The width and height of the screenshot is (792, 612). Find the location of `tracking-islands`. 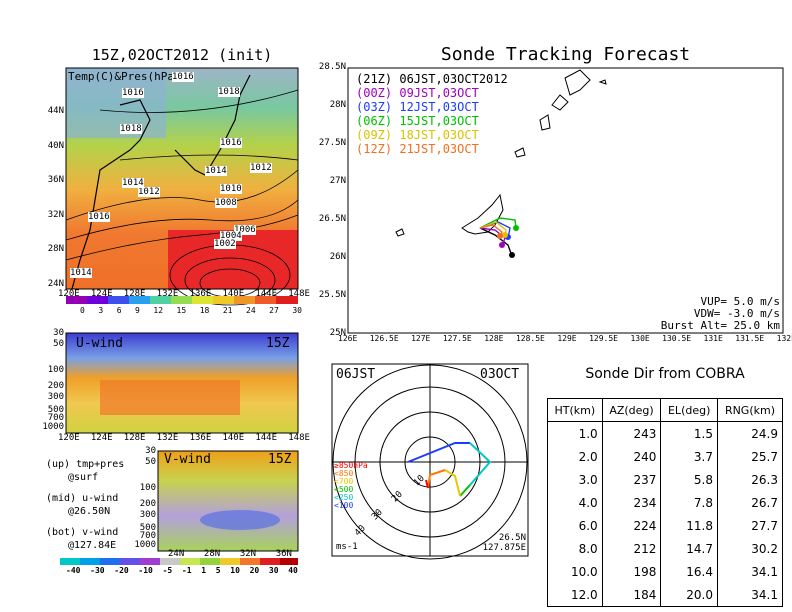

tracking-islands is located at coordinates (501, 153).